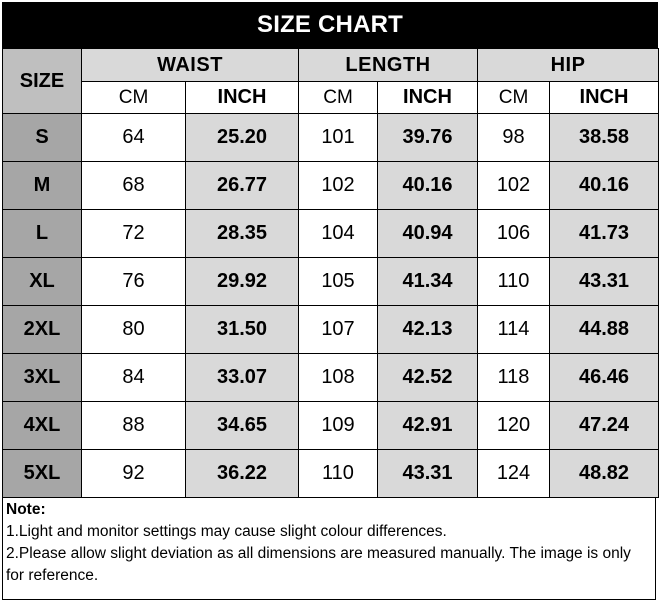 This screenshot has width=661, height=605. What do you see at coordinates (133, 185) in the screenshot?
I see `waist-cm-cell: 68` at bounding box center [133, 185].